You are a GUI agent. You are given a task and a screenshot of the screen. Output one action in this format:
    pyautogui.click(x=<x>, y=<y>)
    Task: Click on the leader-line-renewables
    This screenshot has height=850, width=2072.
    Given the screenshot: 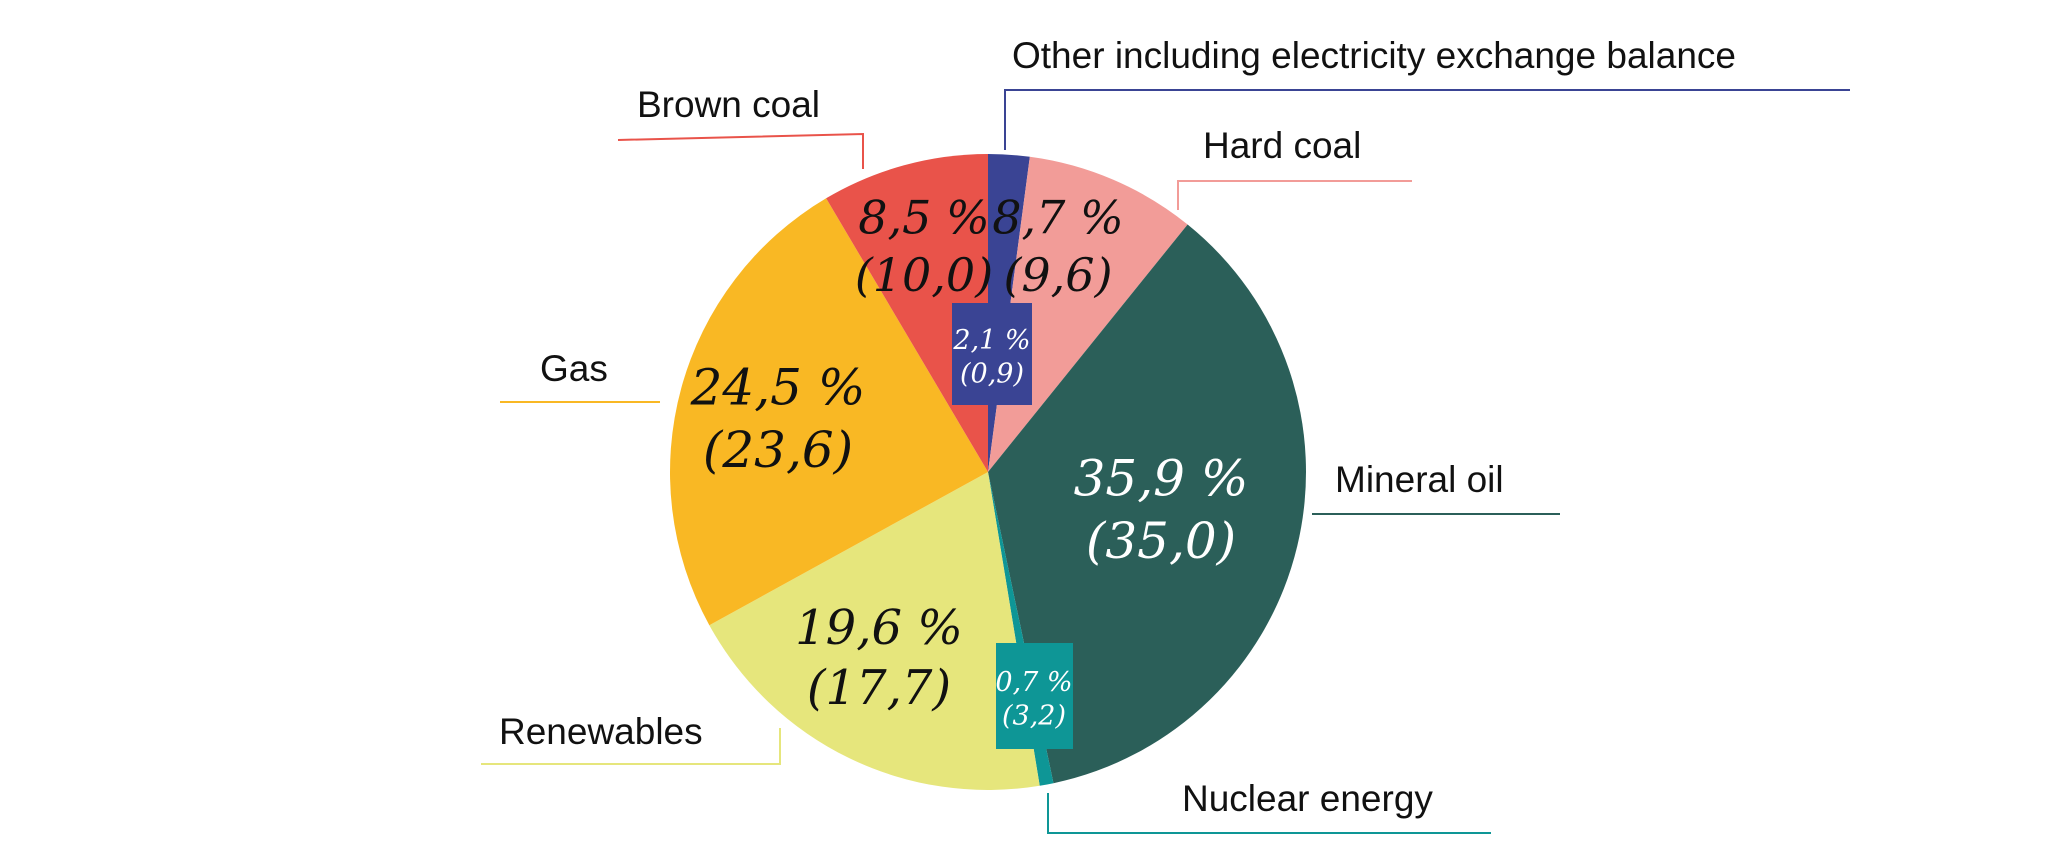 What is the action you would take?
    pyautogui.click(x=631, y=746)
    